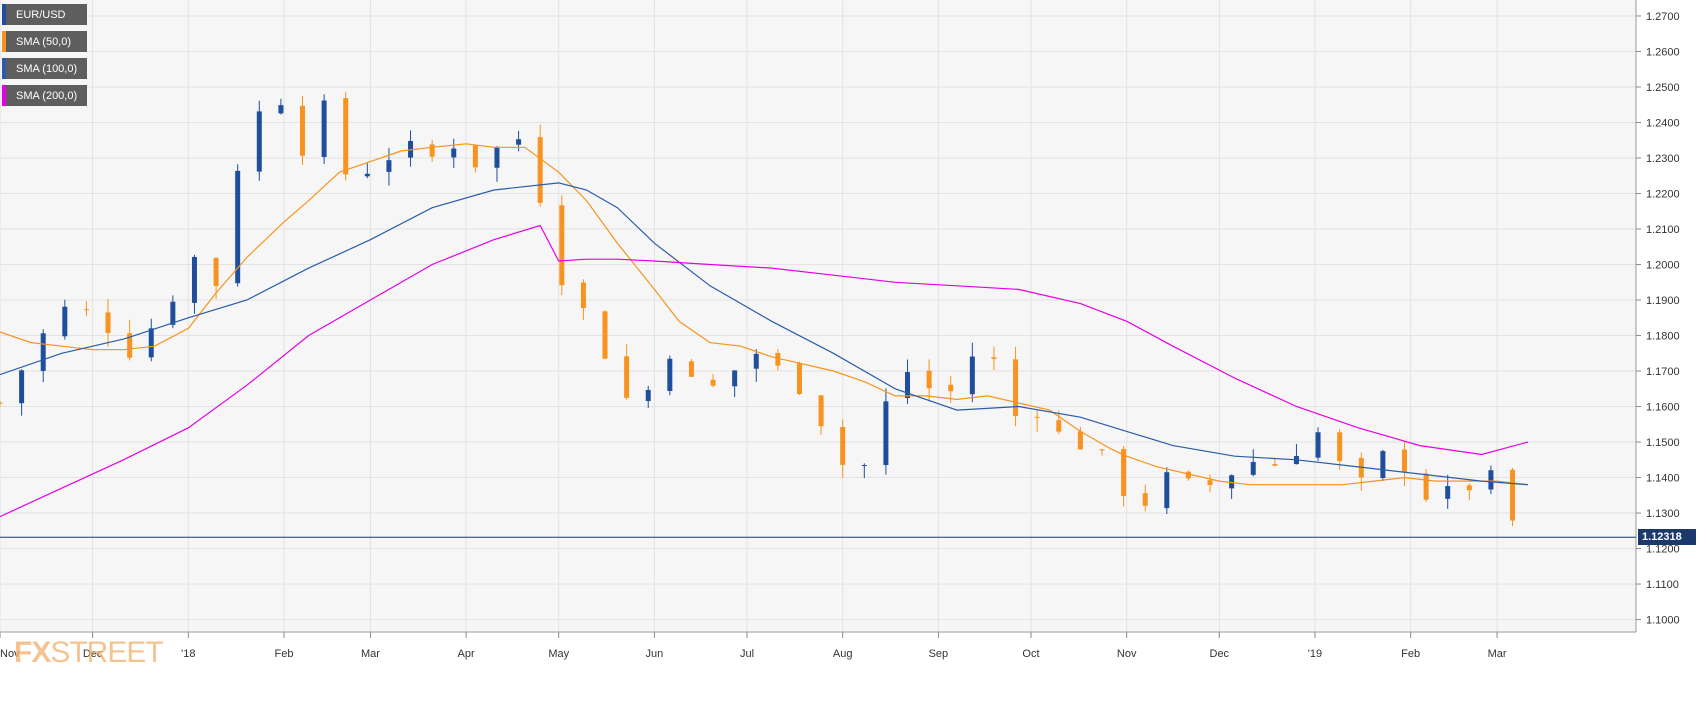  I want to click on legend-label: SMA (50,0), so click(44, 41).